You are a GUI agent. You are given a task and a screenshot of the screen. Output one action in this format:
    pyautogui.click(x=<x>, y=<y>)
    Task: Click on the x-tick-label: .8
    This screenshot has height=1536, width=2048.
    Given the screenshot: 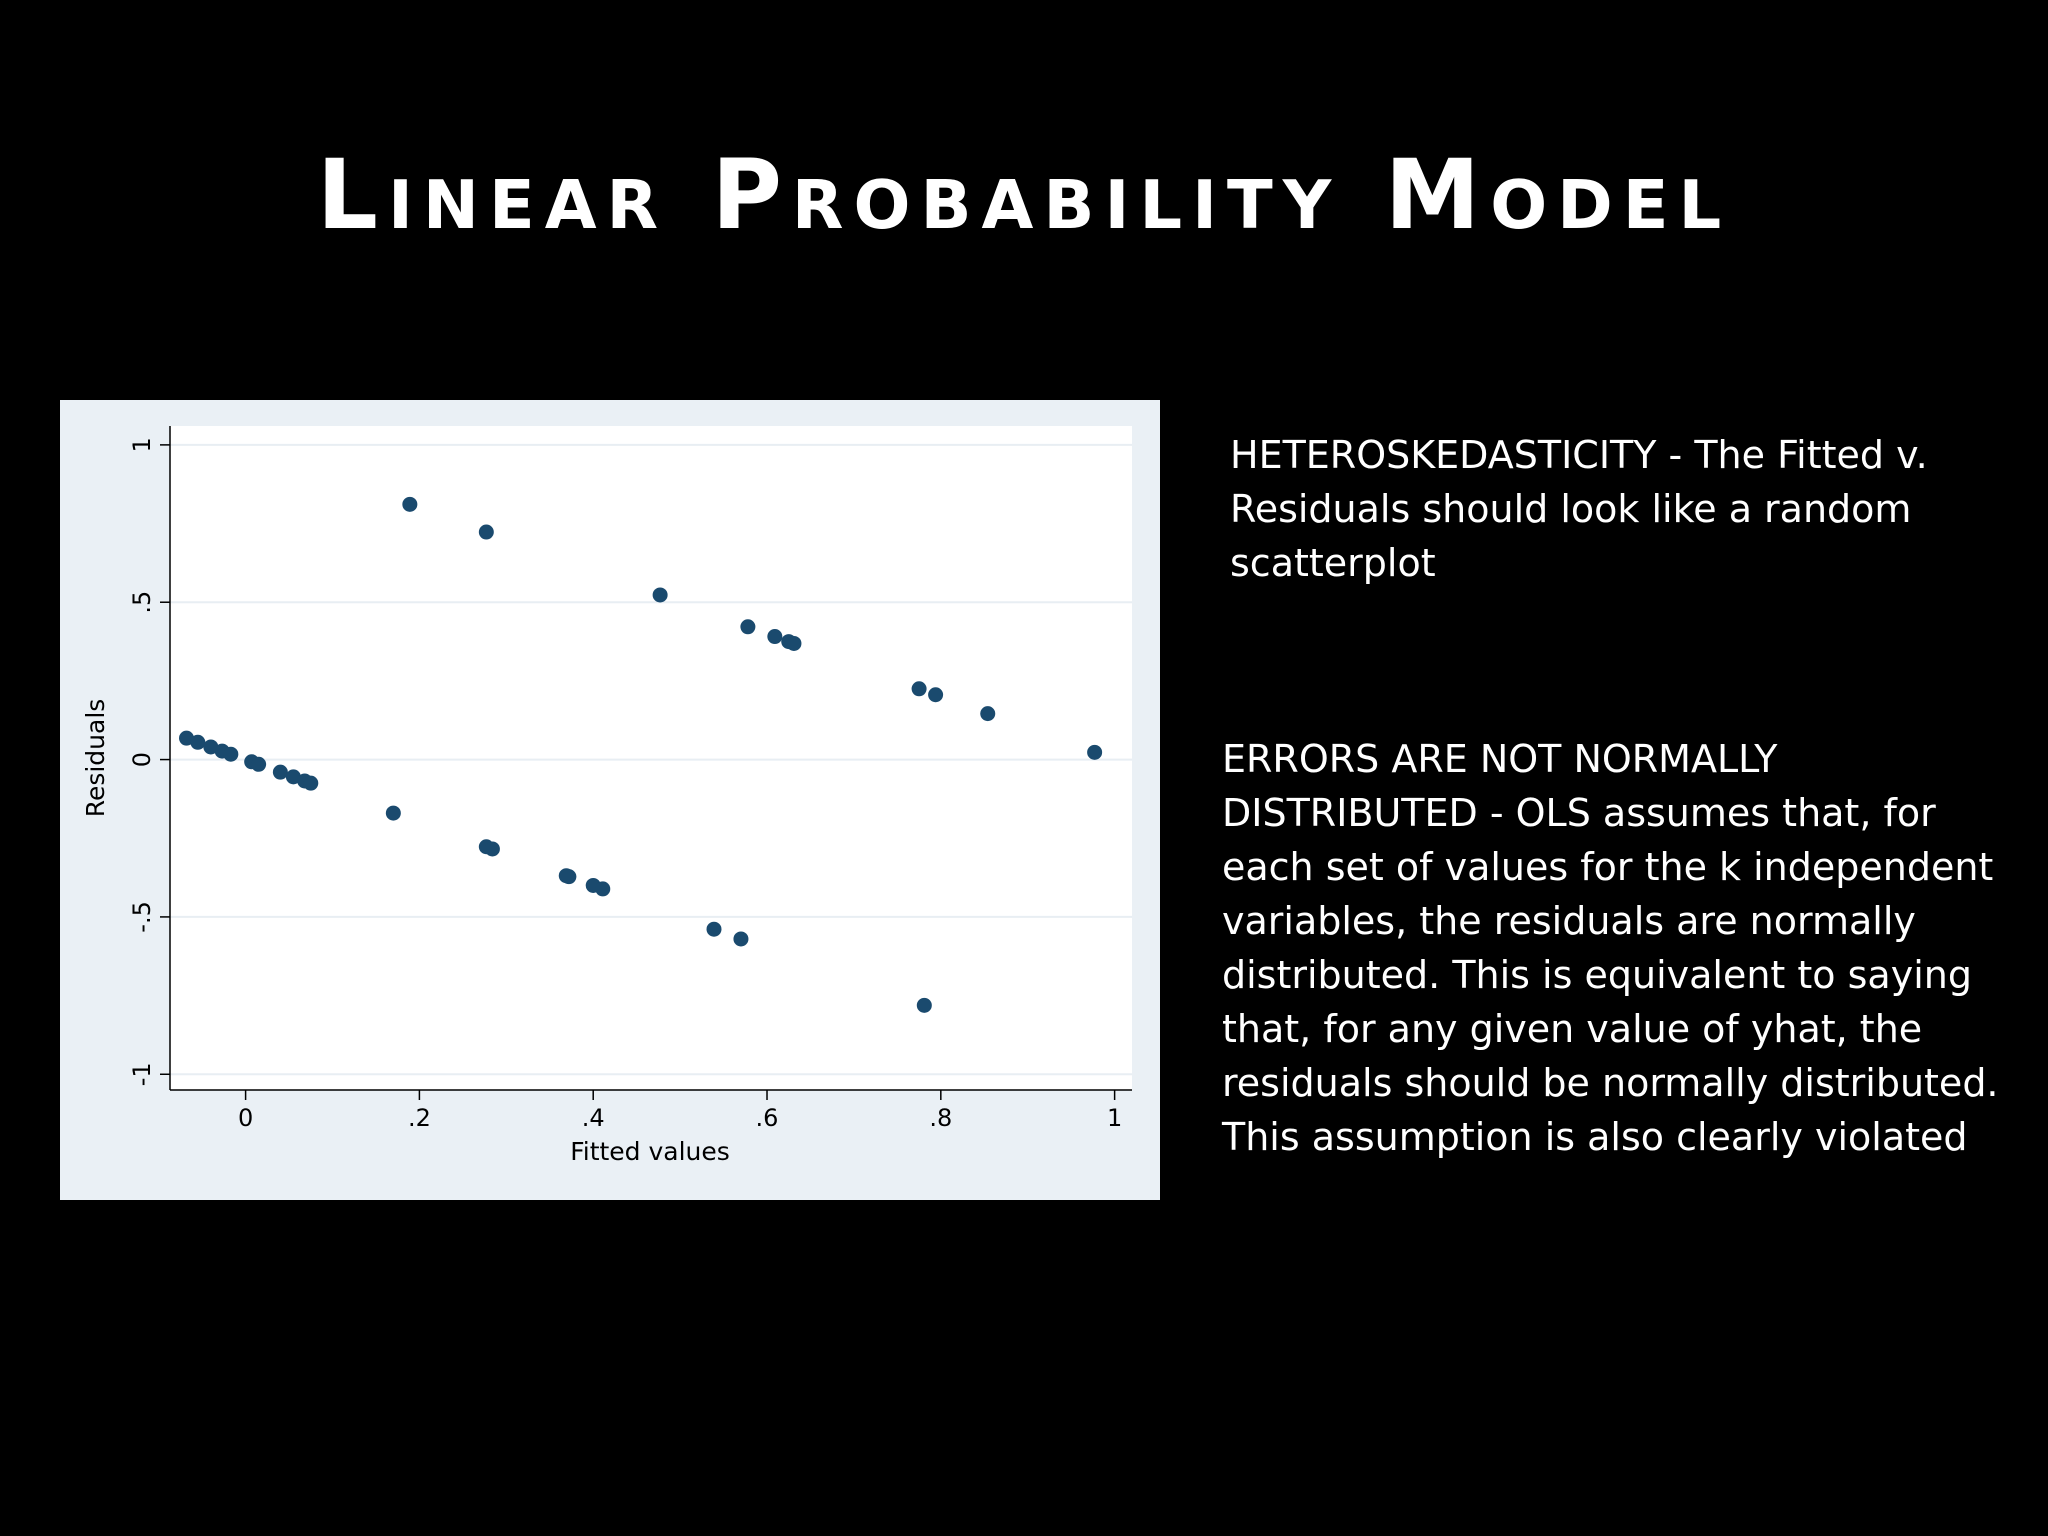 What is the action you would take?
    pyautogui.click(x=940, y=1118)
    